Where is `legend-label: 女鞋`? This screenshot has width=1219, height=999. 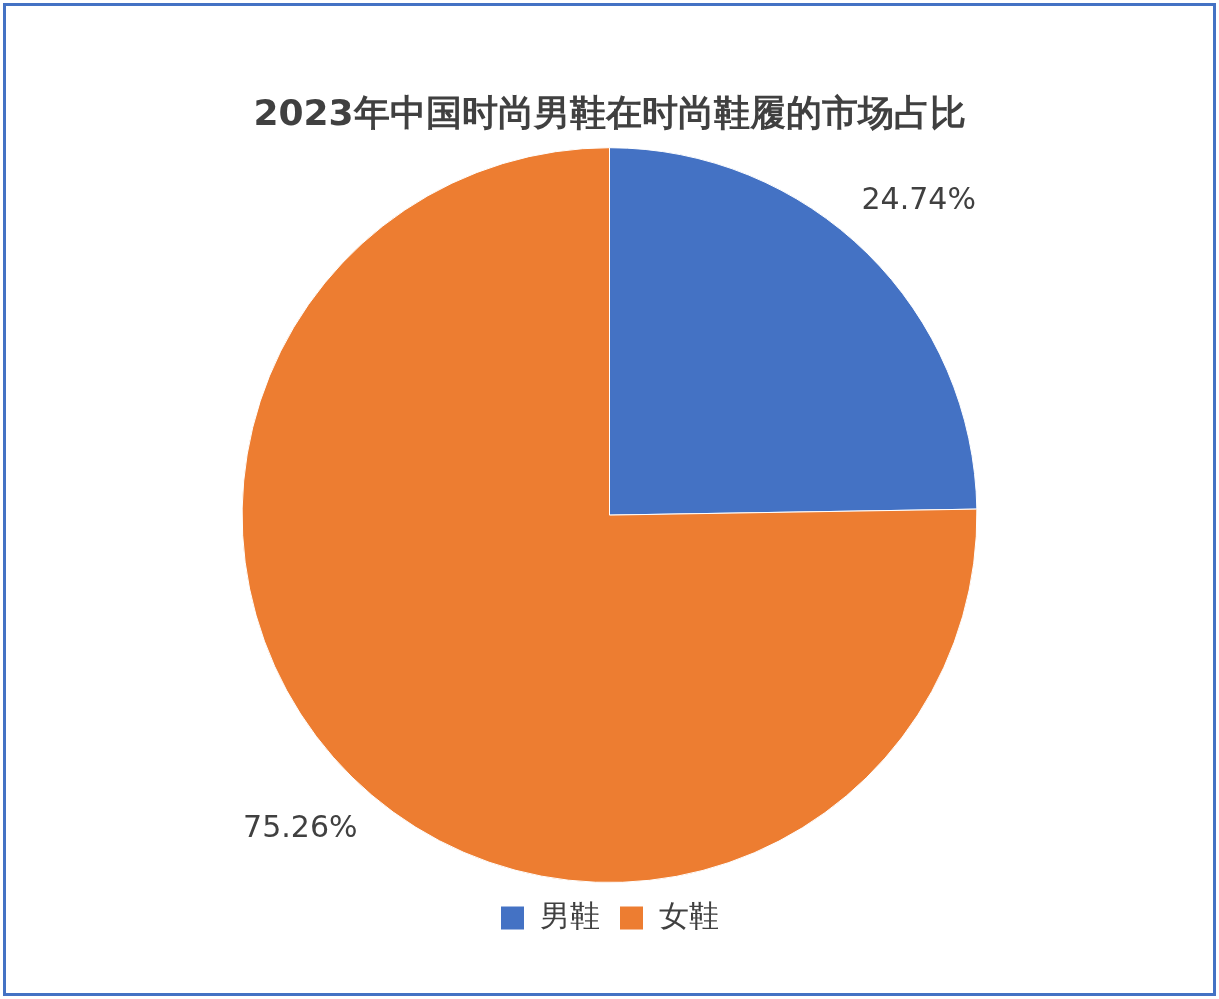
legend-label: 女鞋 is located at coordinates (688, 915).